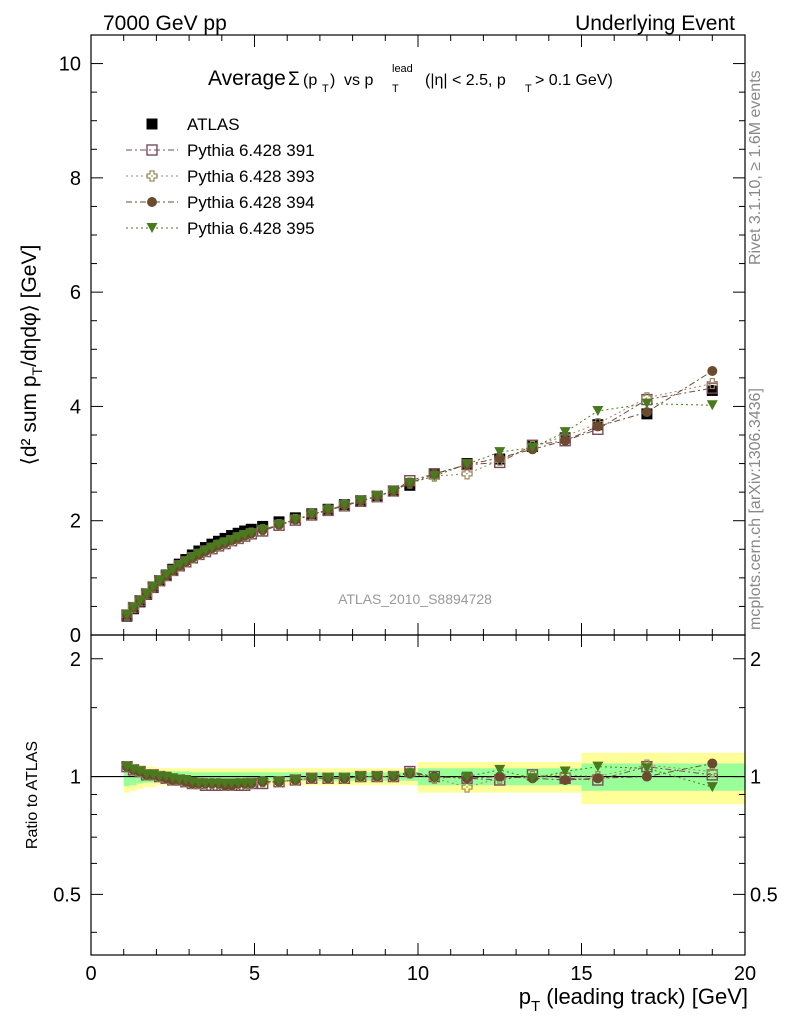  Describe the element at coordinates (32, 795) in the screenshot. I see `ratio-y-axis-label: Ratio to ATLAS` at that location.